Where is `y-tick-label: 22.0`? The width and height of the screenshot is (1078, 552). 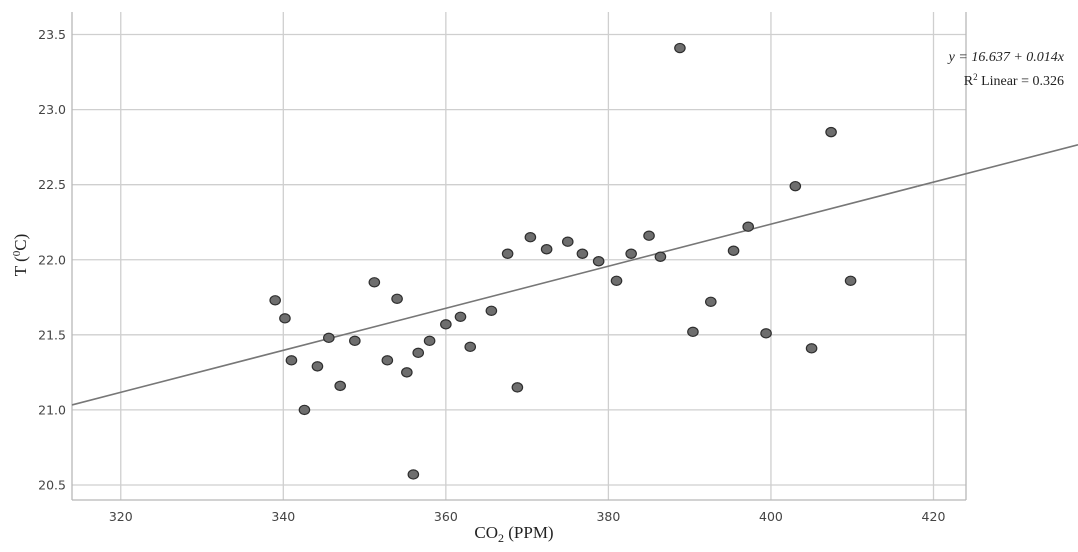
y-tick-label: 22.0 is located at coordinates (52, 259).